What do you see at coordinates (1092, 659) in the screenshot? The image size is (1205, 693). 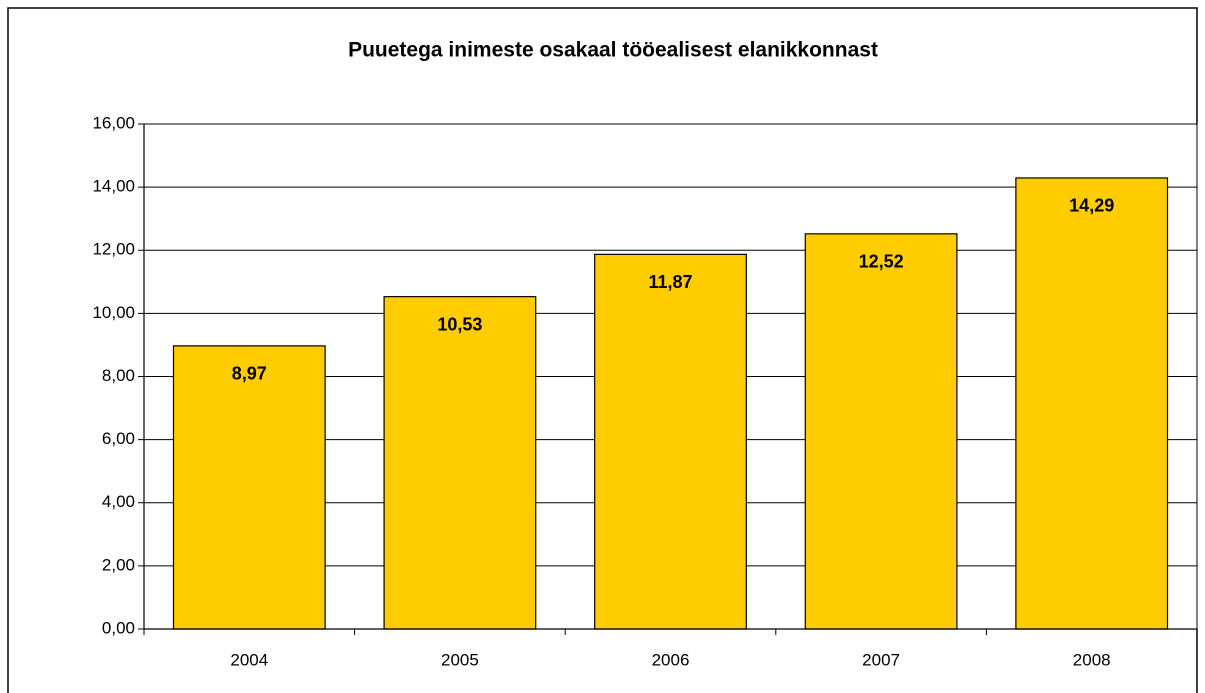 I see `x-tick-label: 2008` at bounding box center [1092, 659].